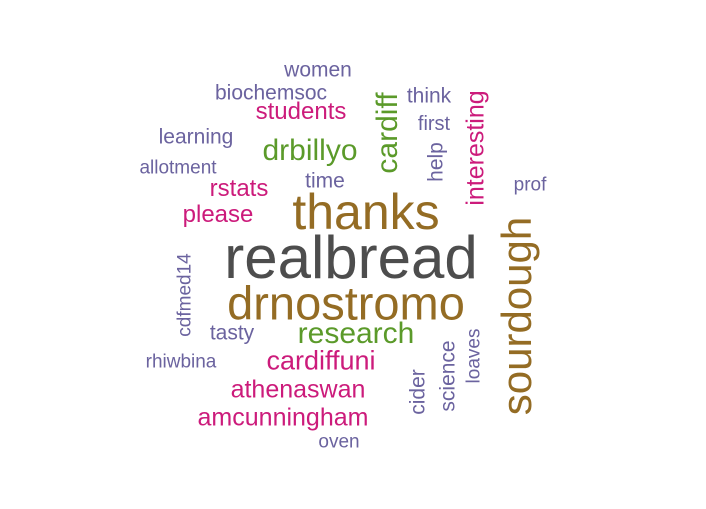  Describe the element at coordinates (346, 303) in the screenshot. I see `word-drnostromo: drnostromo` at that location.